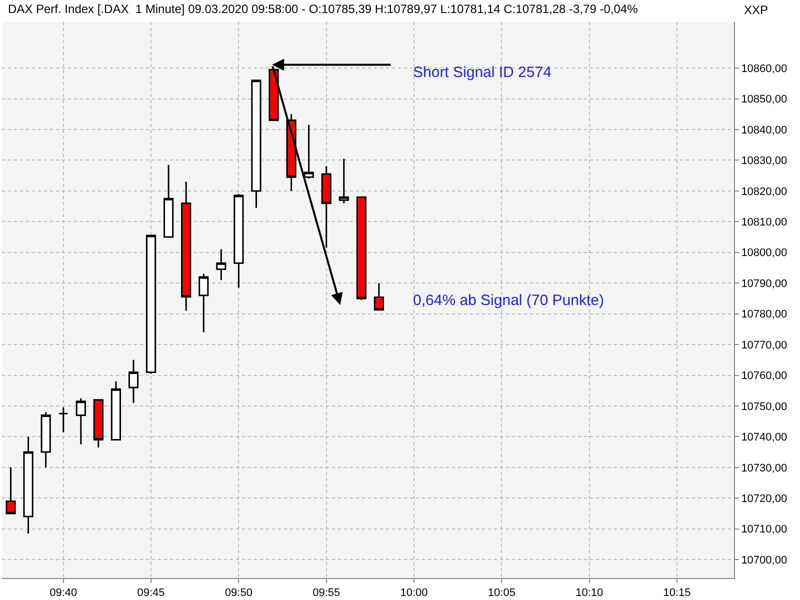 The image size is (800, 600). I want to click on x-tick-label: 10:15, so click(677, 593).